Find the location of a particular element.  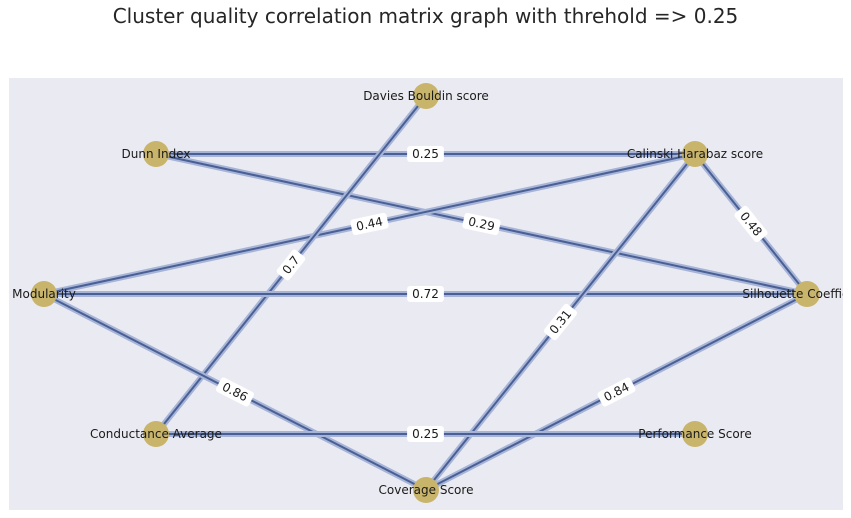

node-label-calinski: Calinski Harabaz score is located at coordinates (695, 154).